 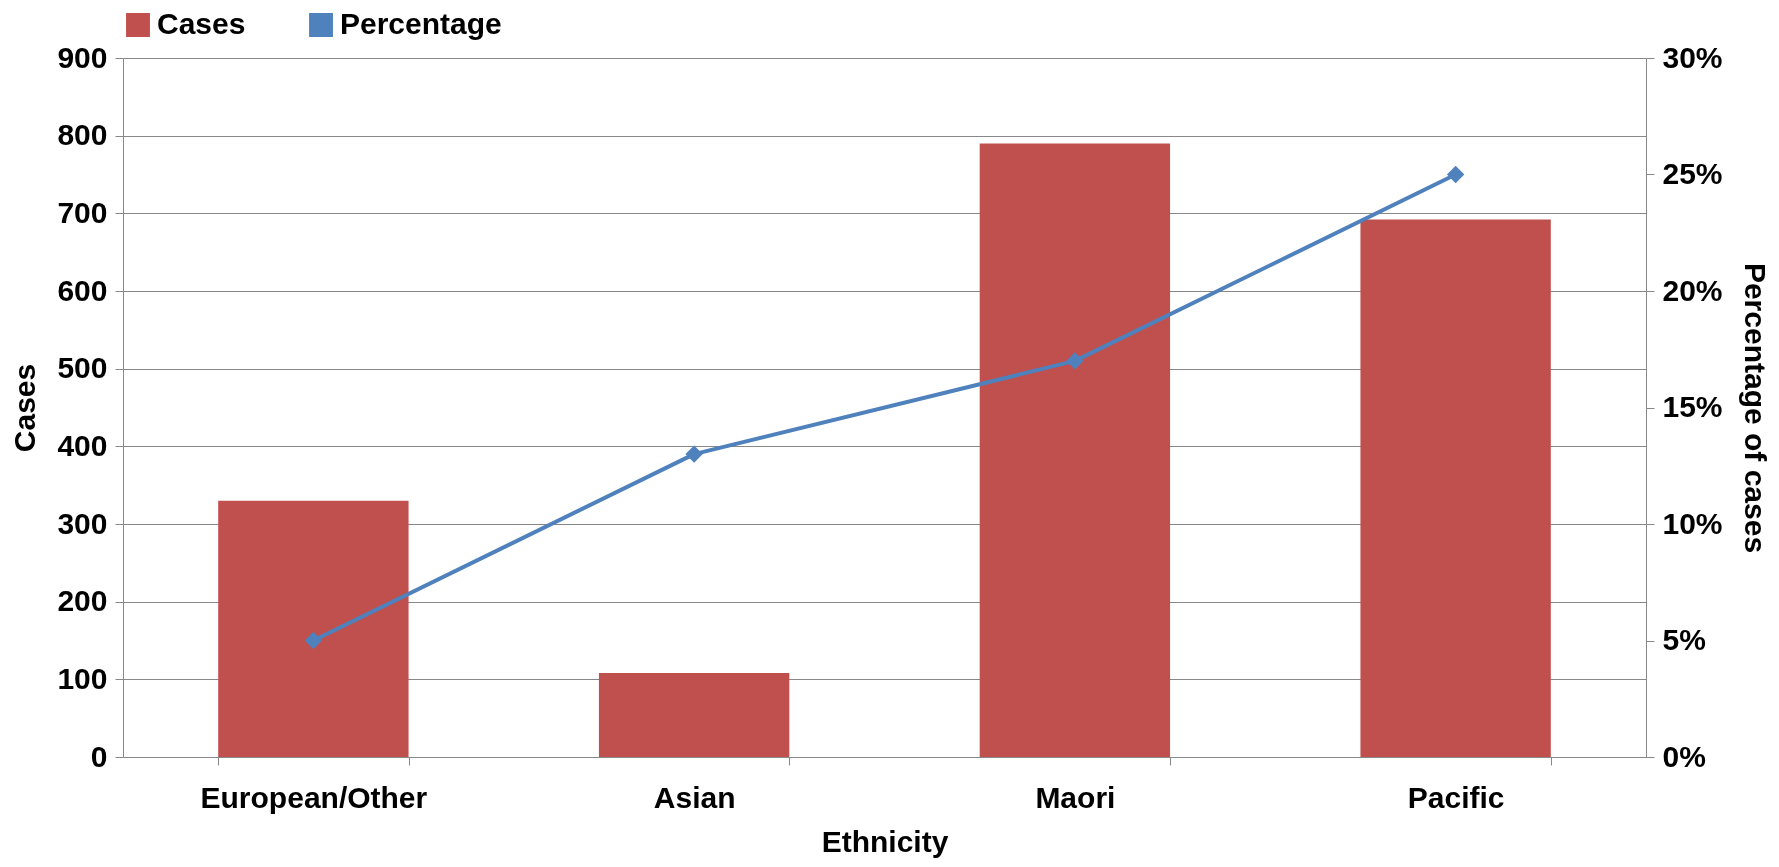 What do you see at coordinates (25, 408) in the screenshot?
I see `y-axis-title: Cases` at bounding box center [25, 408].